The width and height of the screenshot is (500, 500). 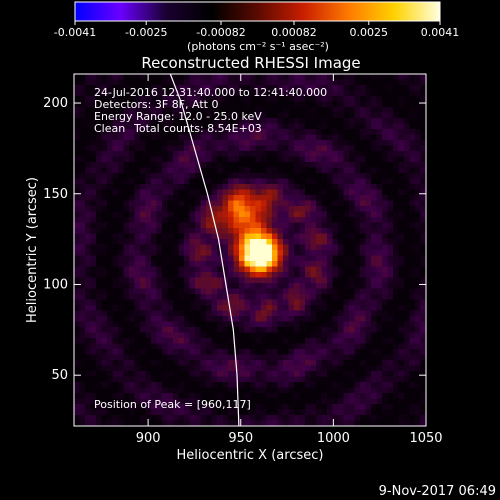 I want to click on colorbar-tick-label: -0.00082, so click(x=220, y=32).